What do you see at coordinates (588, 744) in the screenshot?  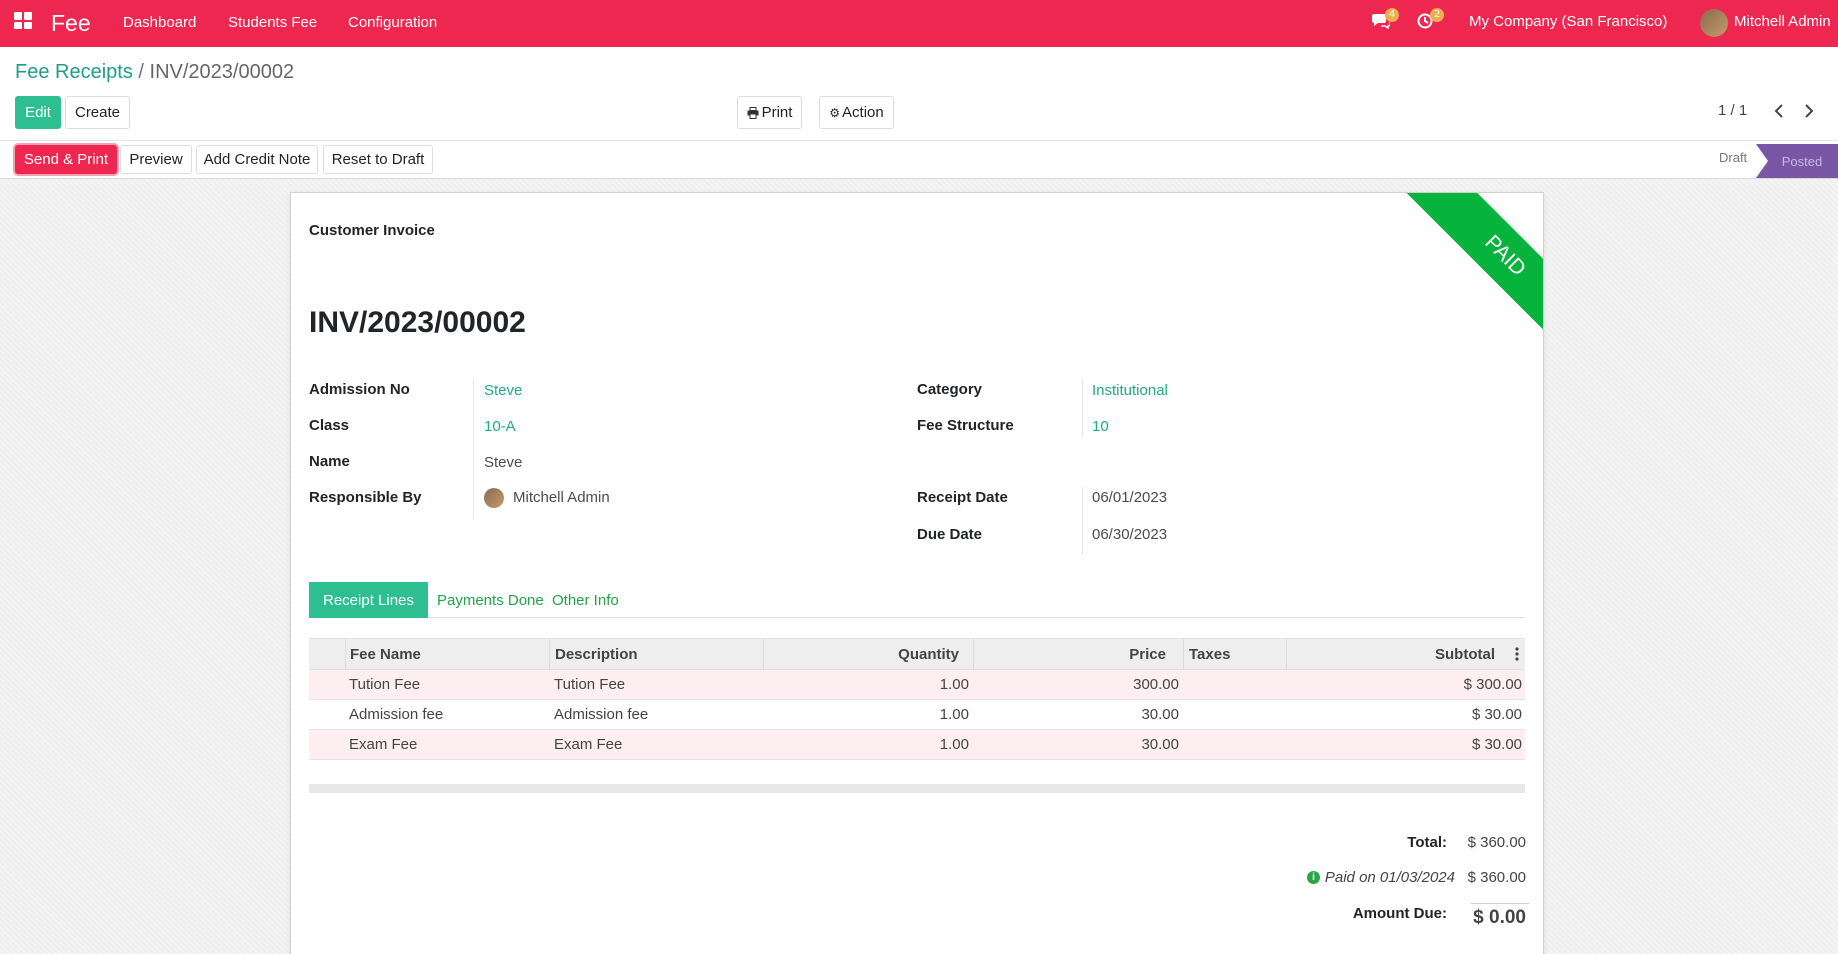 I see `cell-description: Exam Fee` at bounding box center [588, 744].